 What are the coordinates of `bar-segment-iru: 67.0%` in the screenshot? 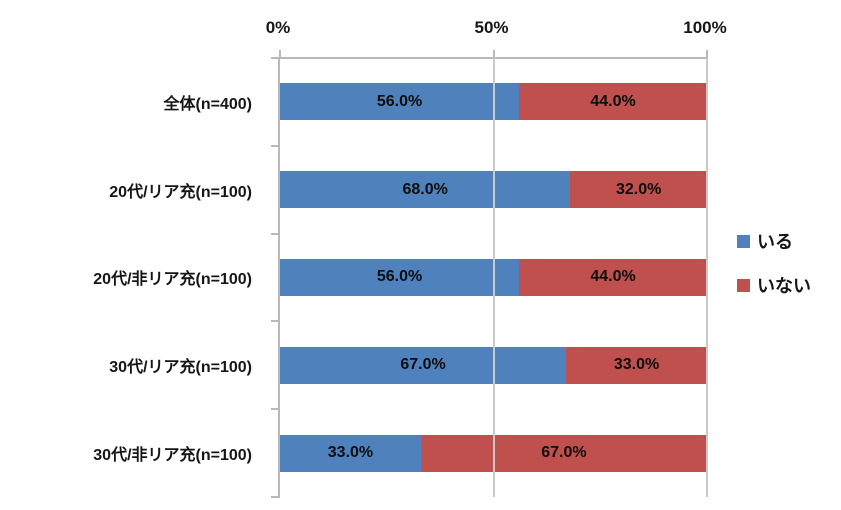 It's located at (423, 365).